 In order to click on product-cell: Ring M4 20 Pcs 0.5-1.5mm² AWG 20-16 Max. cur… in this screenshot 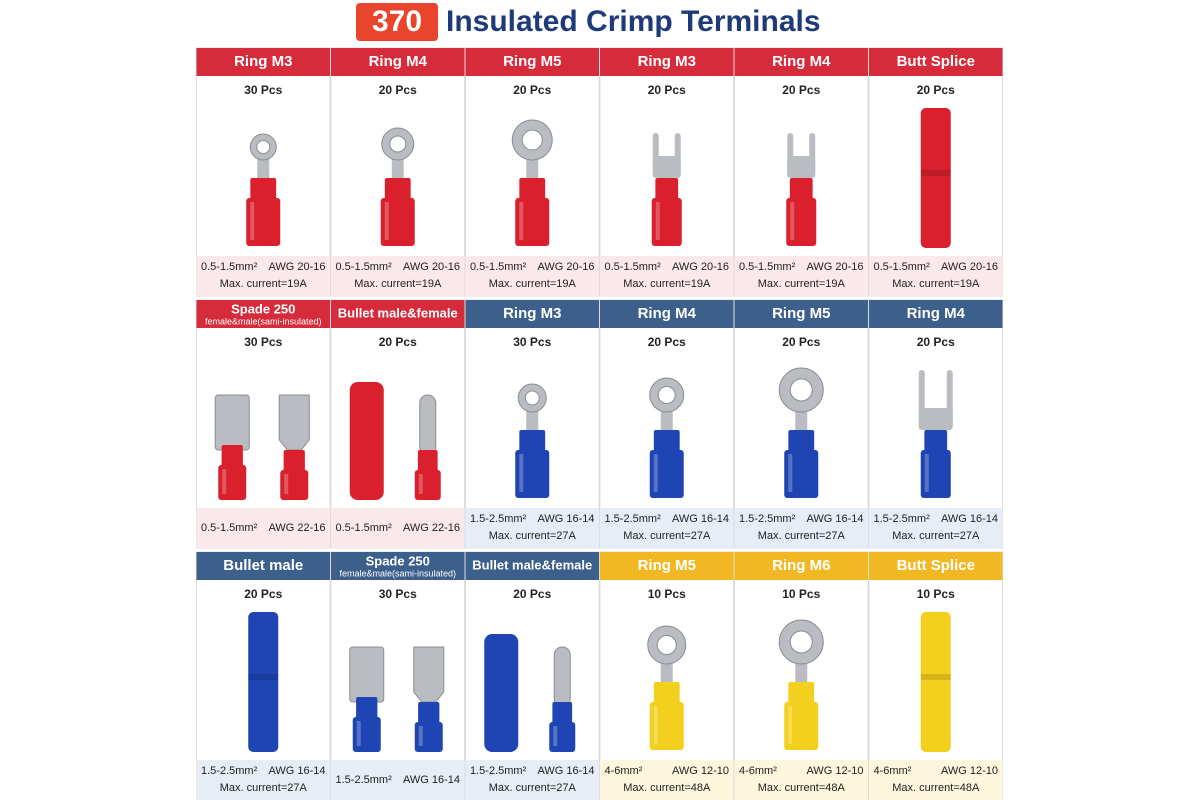, I will do `click(397, 172)`.